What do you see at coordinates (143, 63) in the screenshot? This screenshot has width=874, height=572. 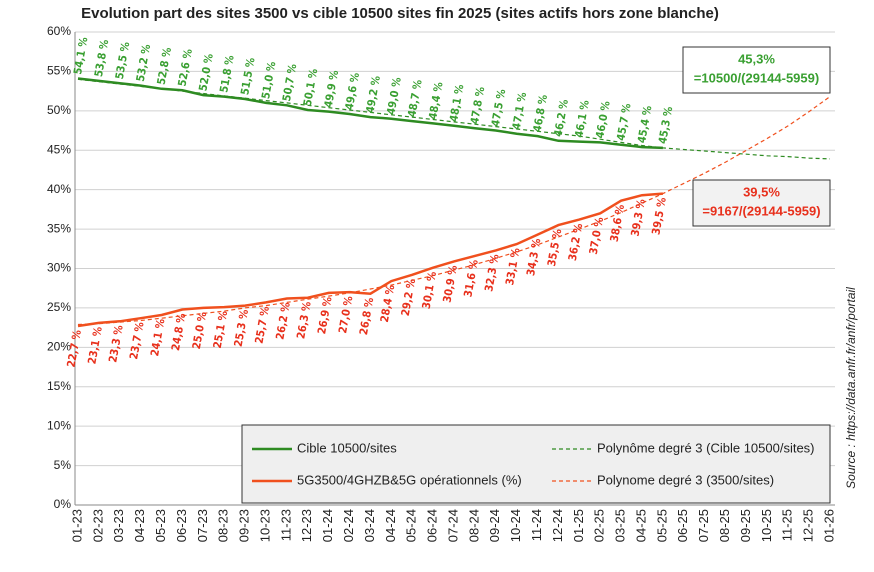 I see `data-label: 53,2 %` at bounding box center [143, 63].